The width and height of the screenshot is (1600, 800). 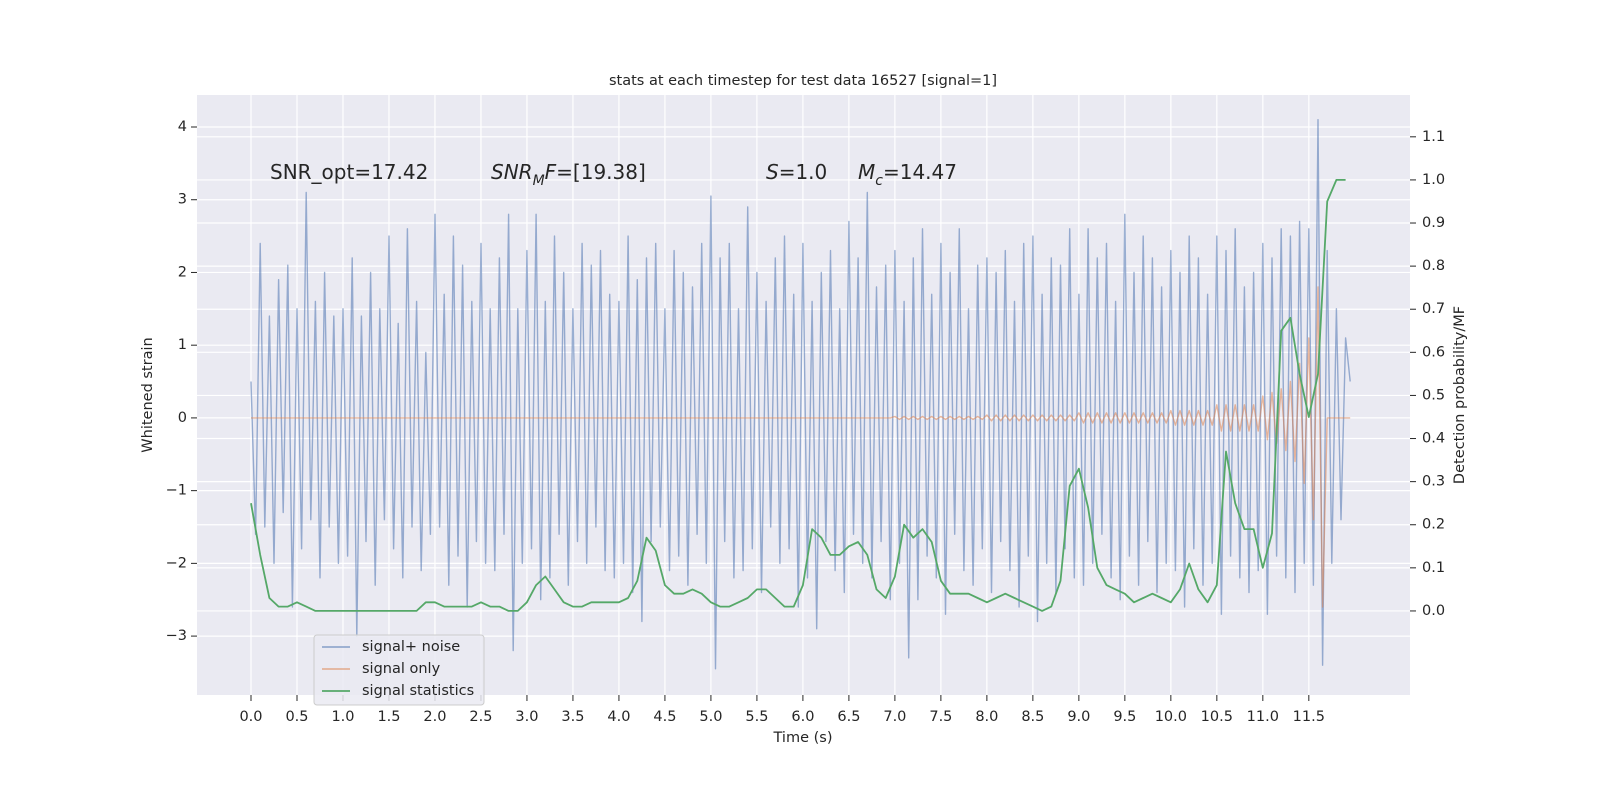 I want to click on annotation-part: =14.47, so click(x=920, y=172).